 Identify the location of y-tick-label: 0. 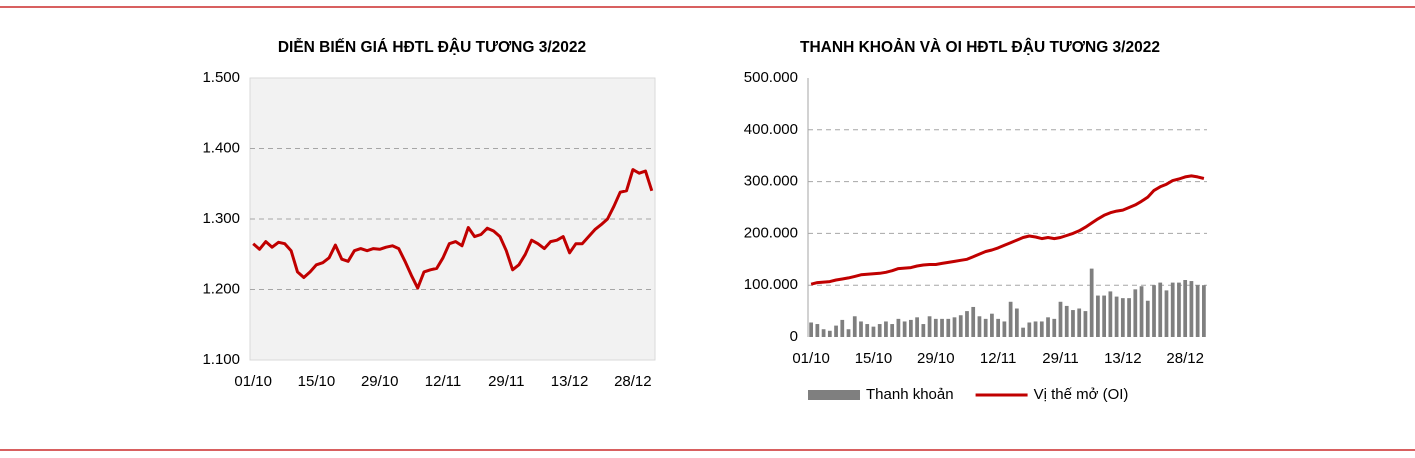
(794, 336).